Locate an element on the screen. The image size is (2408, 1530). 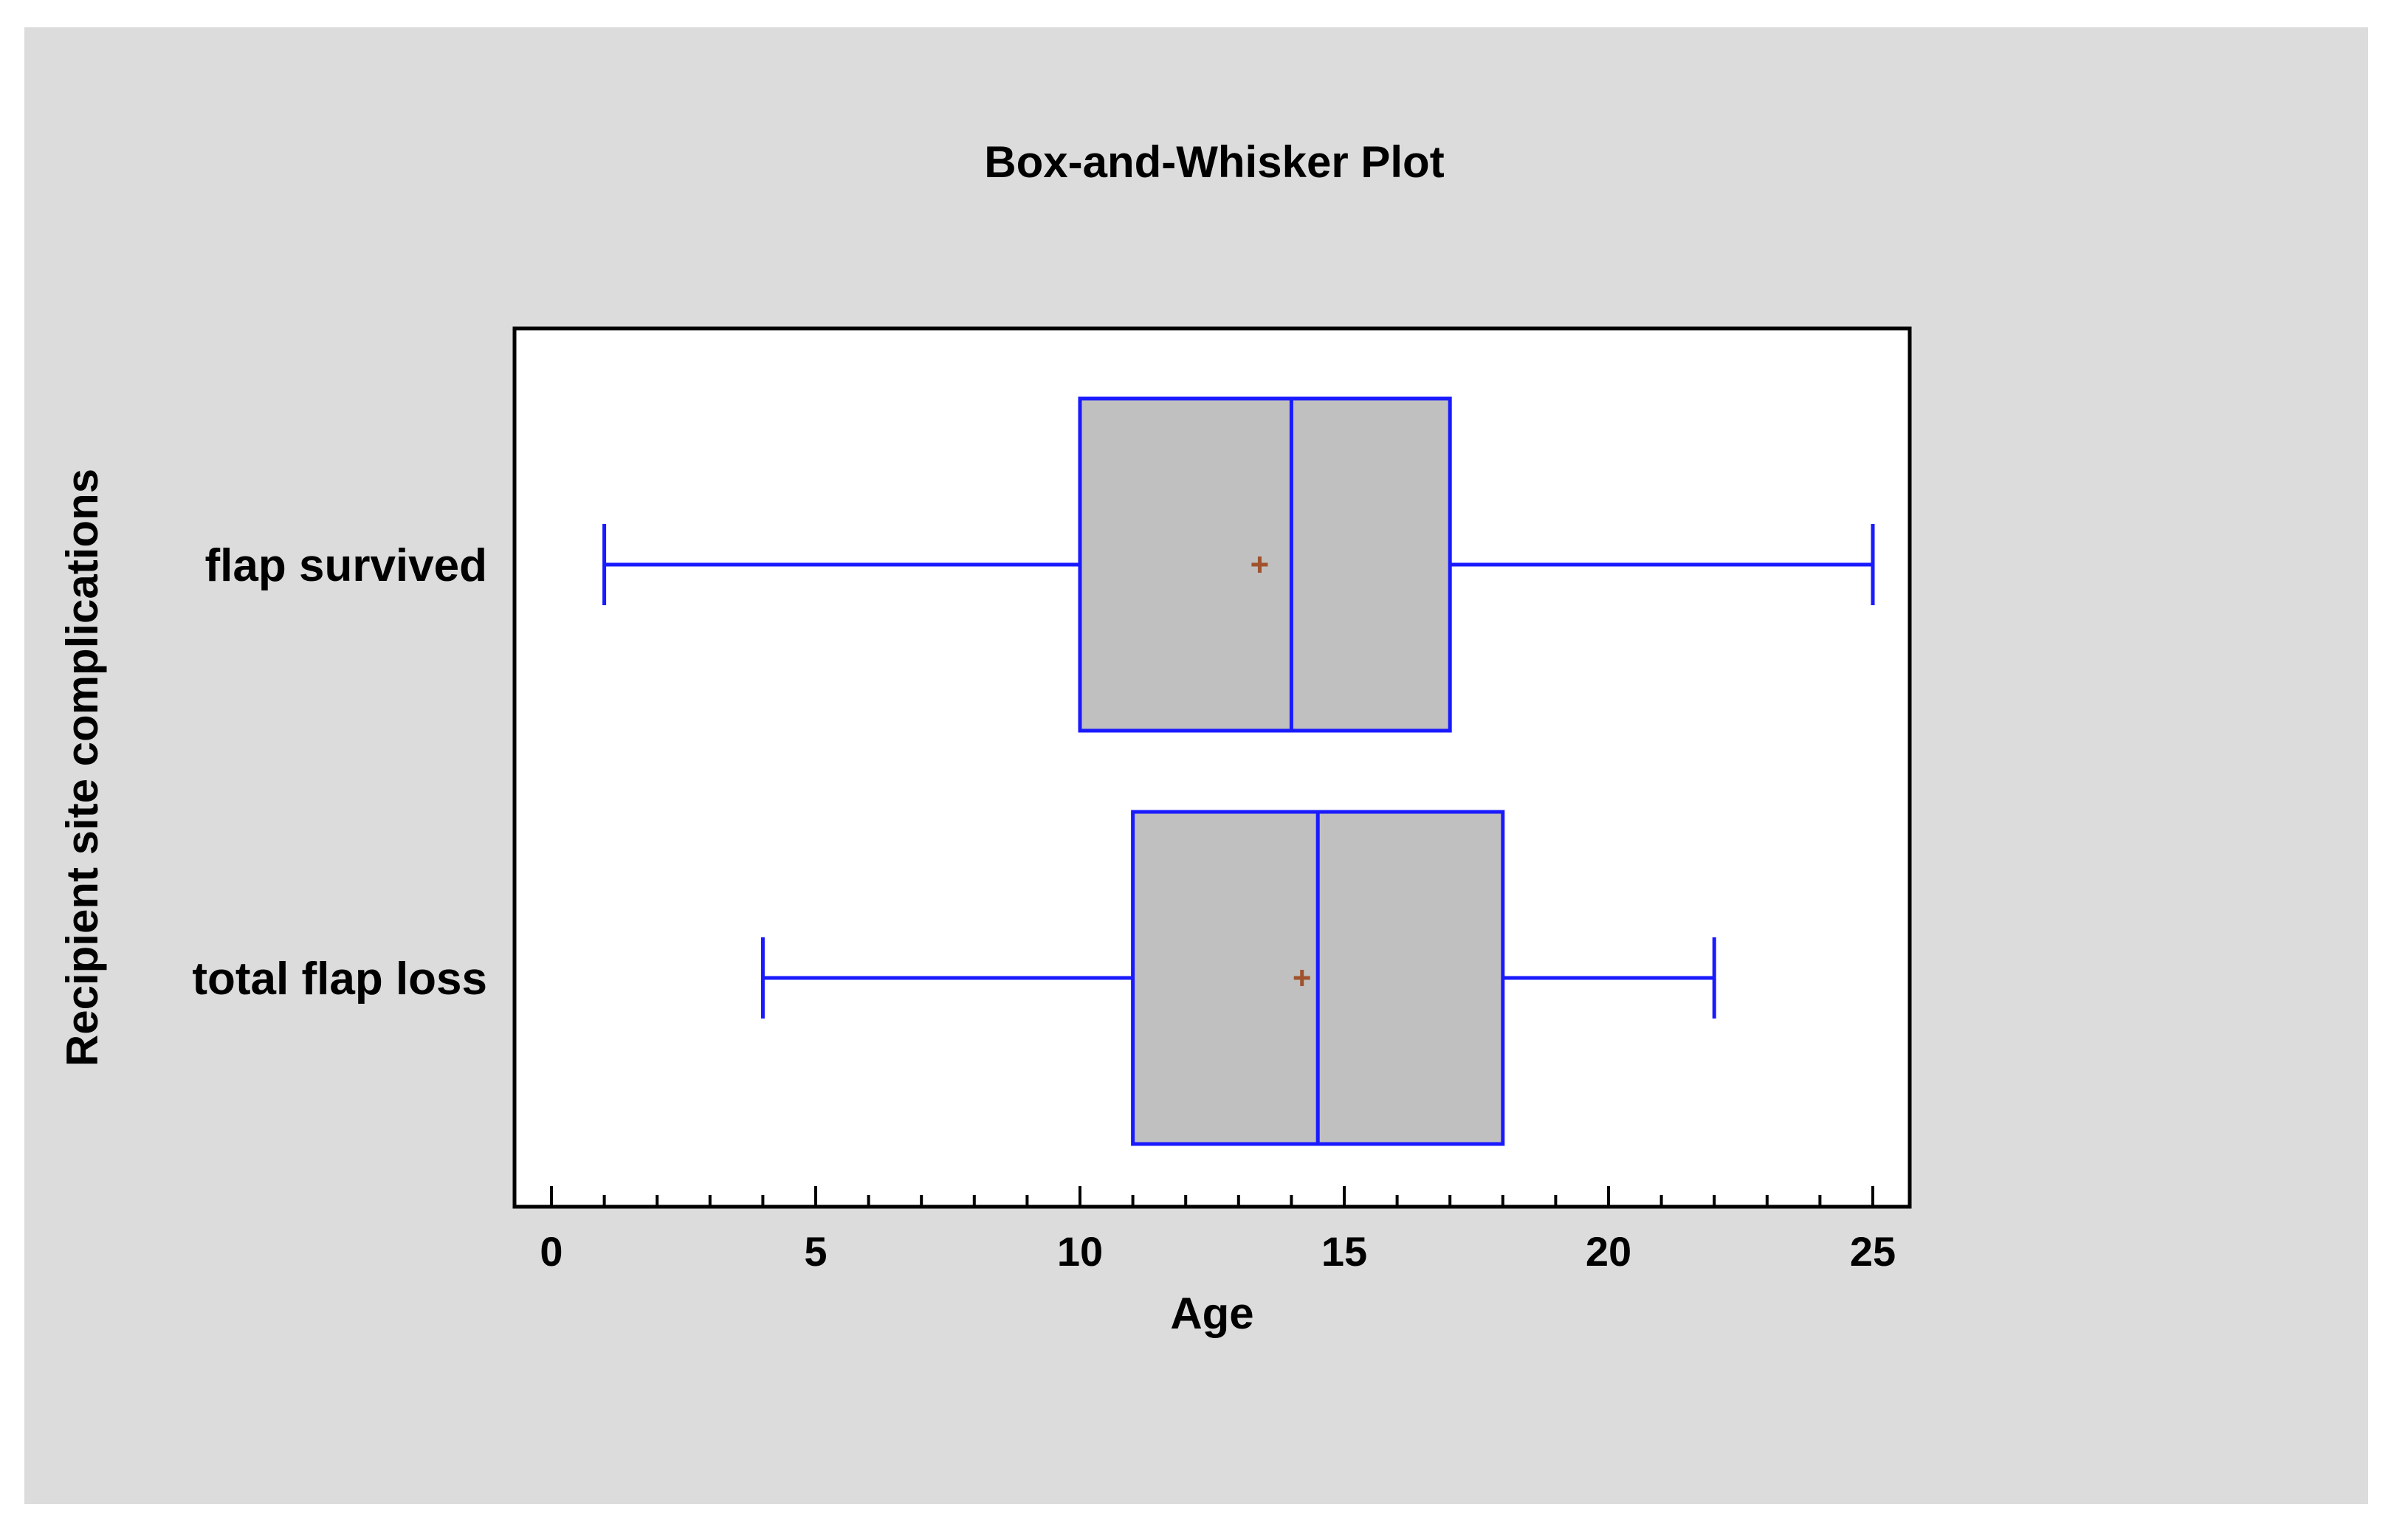
x-tick-label: 10 is located at coordinates (1080, 1251).